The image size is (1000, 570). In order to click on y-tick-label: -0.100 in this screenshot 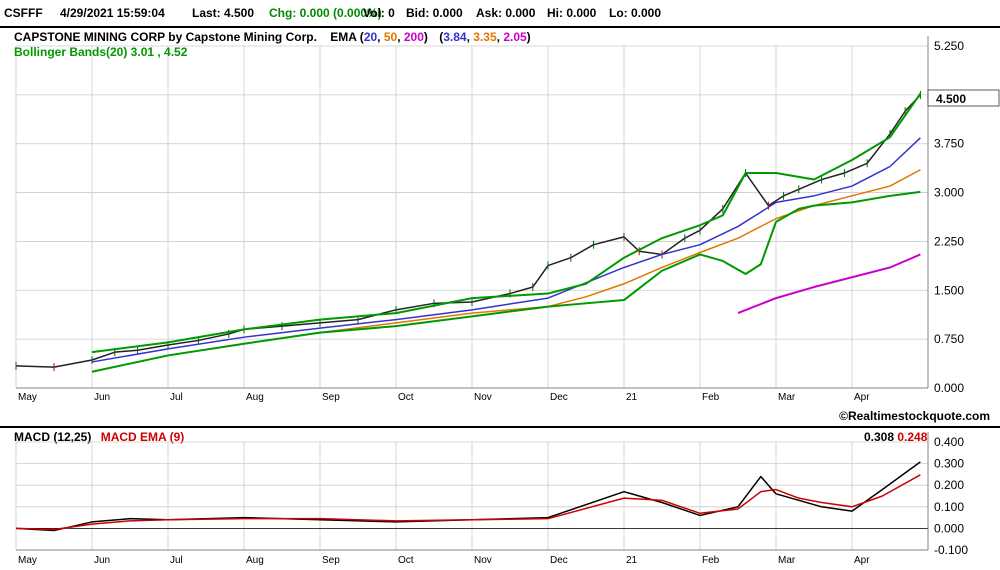, I will do `click(951, 550)`.